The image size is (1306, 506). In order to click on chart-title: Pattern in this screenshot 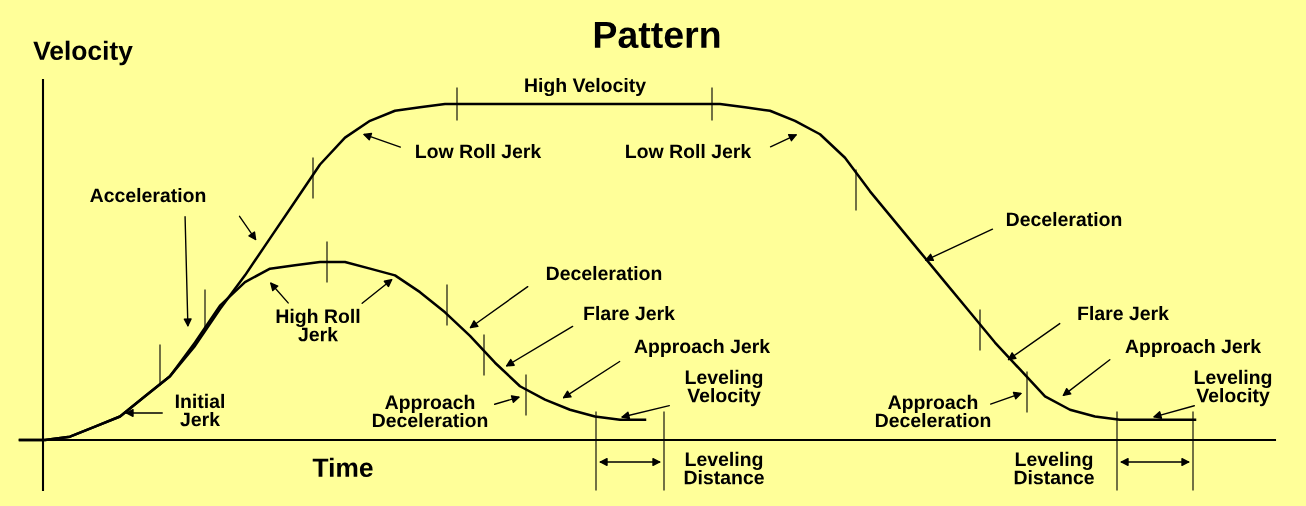, I will do `click(657, 35)`.